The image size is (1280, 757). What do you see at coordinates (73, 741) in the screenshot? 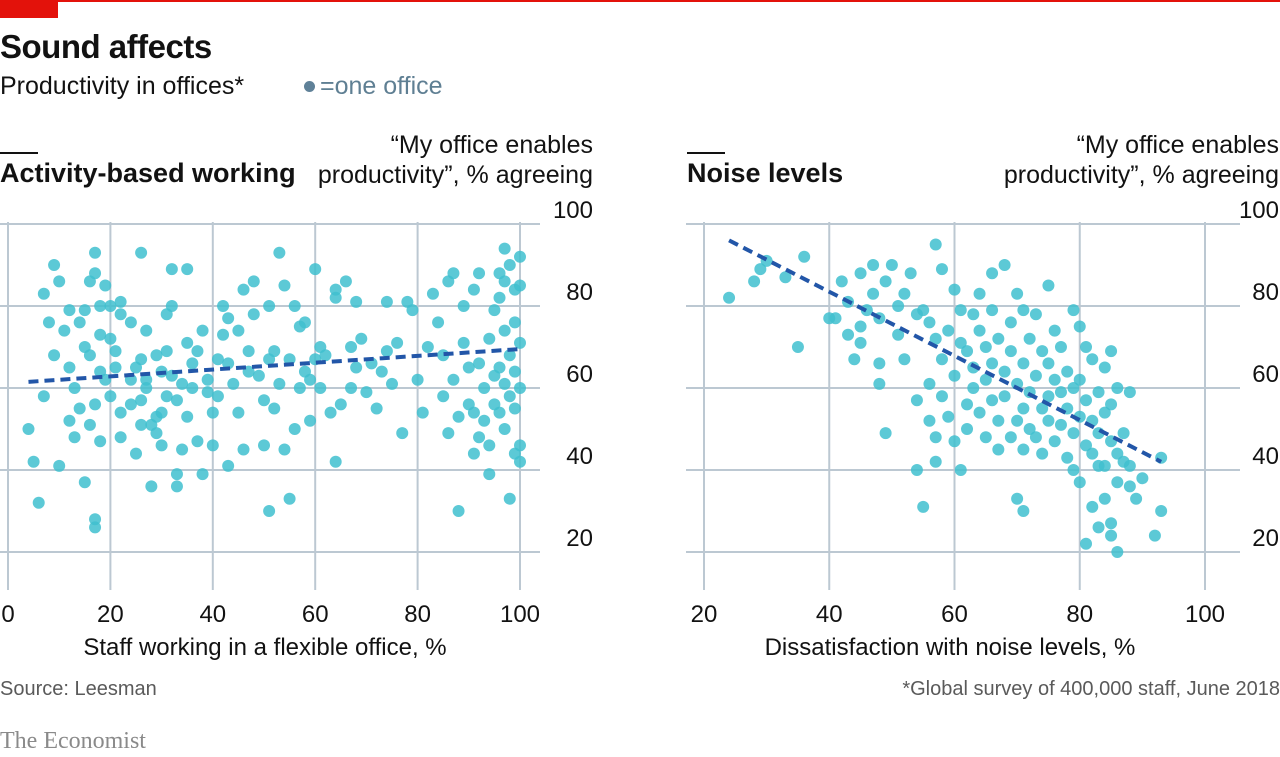
I see `brand-logo: The Economist` at bounding box center [73, 741].